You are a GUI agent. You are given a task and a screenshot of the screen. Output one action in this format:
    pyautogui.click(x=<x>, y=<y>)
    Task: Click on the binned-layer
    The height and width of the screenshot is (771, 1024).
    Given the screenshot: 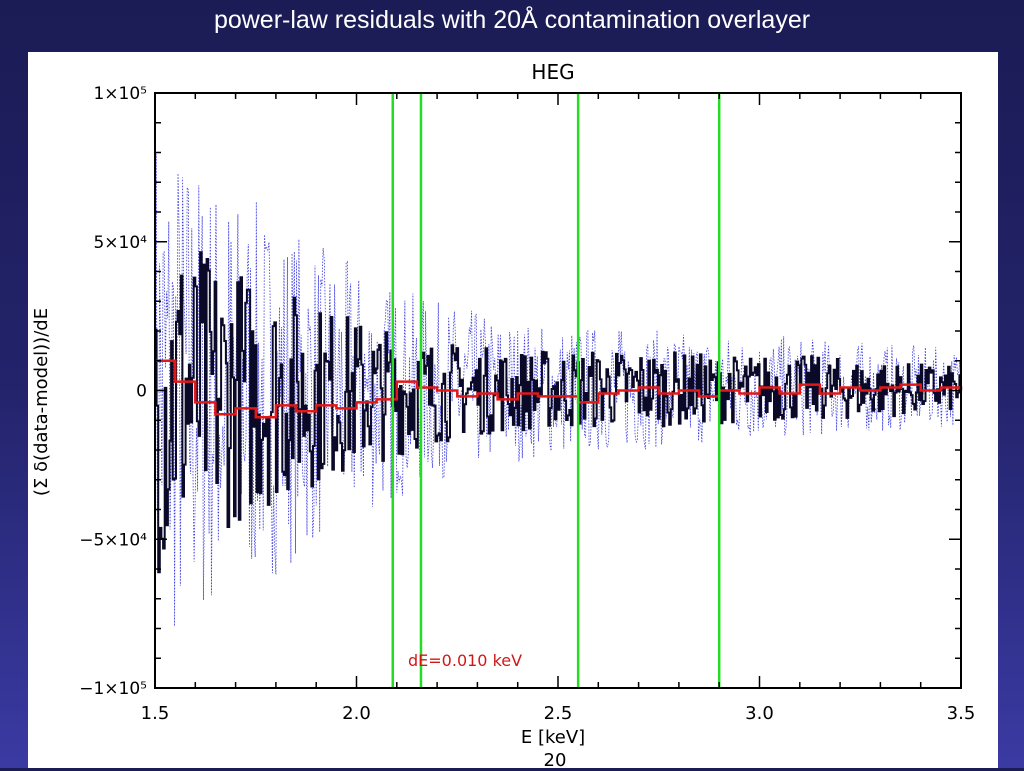 What is the action you would take?
    pyautogui.click(x=559, y=389)
    